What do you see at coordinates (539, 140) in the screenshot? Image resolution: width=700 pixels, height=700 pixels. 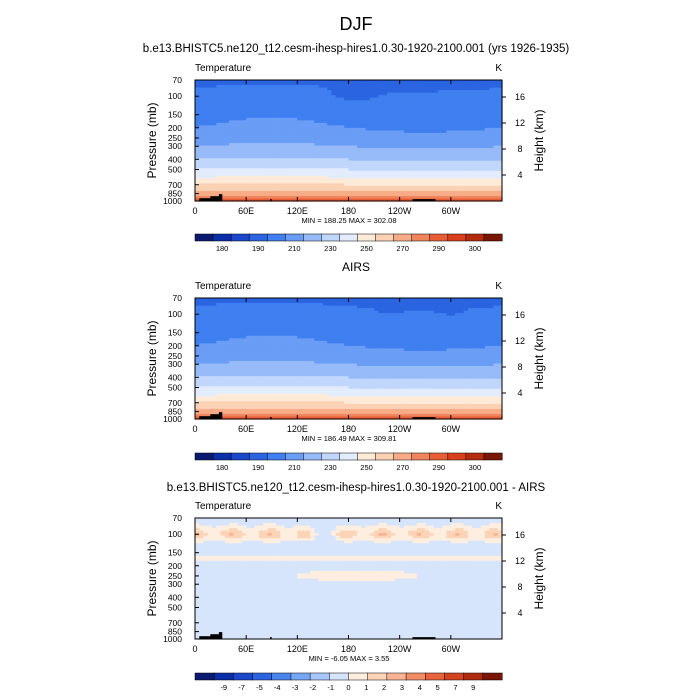 I see `panel-0-y2-axis-title: Height (km)` at bounding box center [539, 140].